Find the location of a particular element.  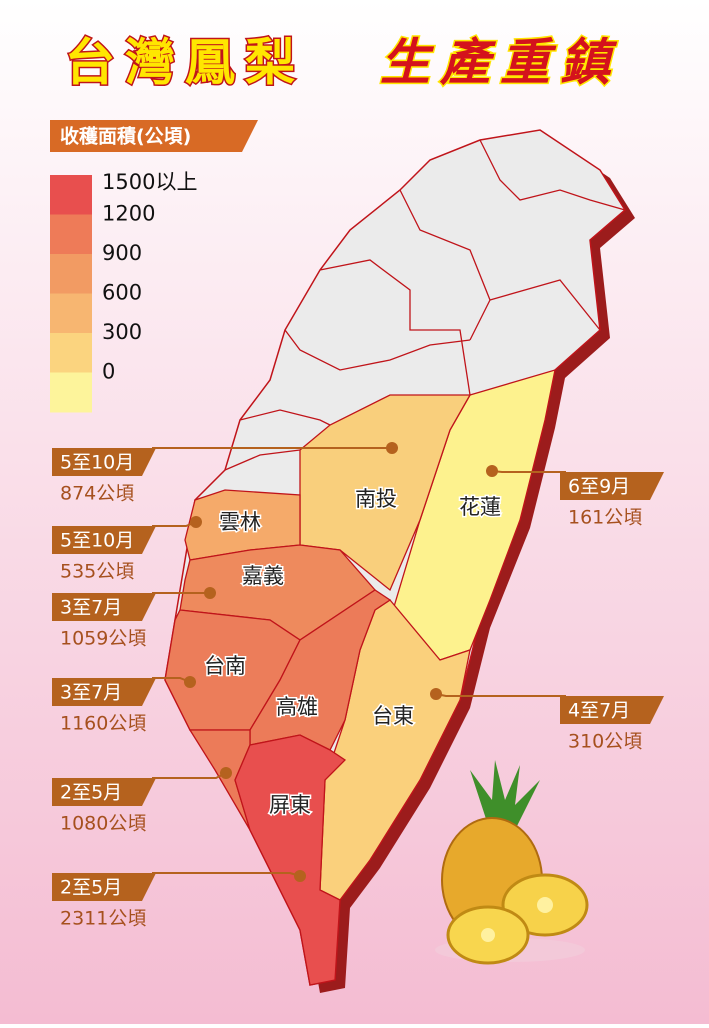

title-part2: 生產重鎮 is located at coordinates (500, 63).